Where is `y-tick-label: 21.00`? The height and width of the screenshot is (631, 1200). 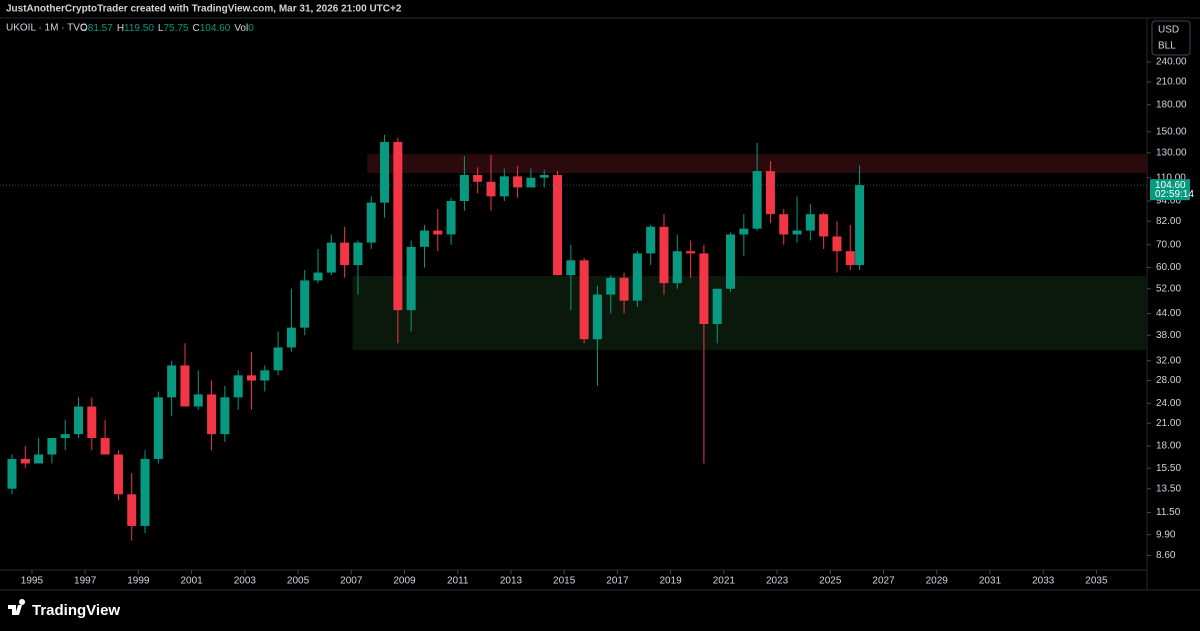 y-tick-label: 21.00 is located at coordinates (1168, 423).